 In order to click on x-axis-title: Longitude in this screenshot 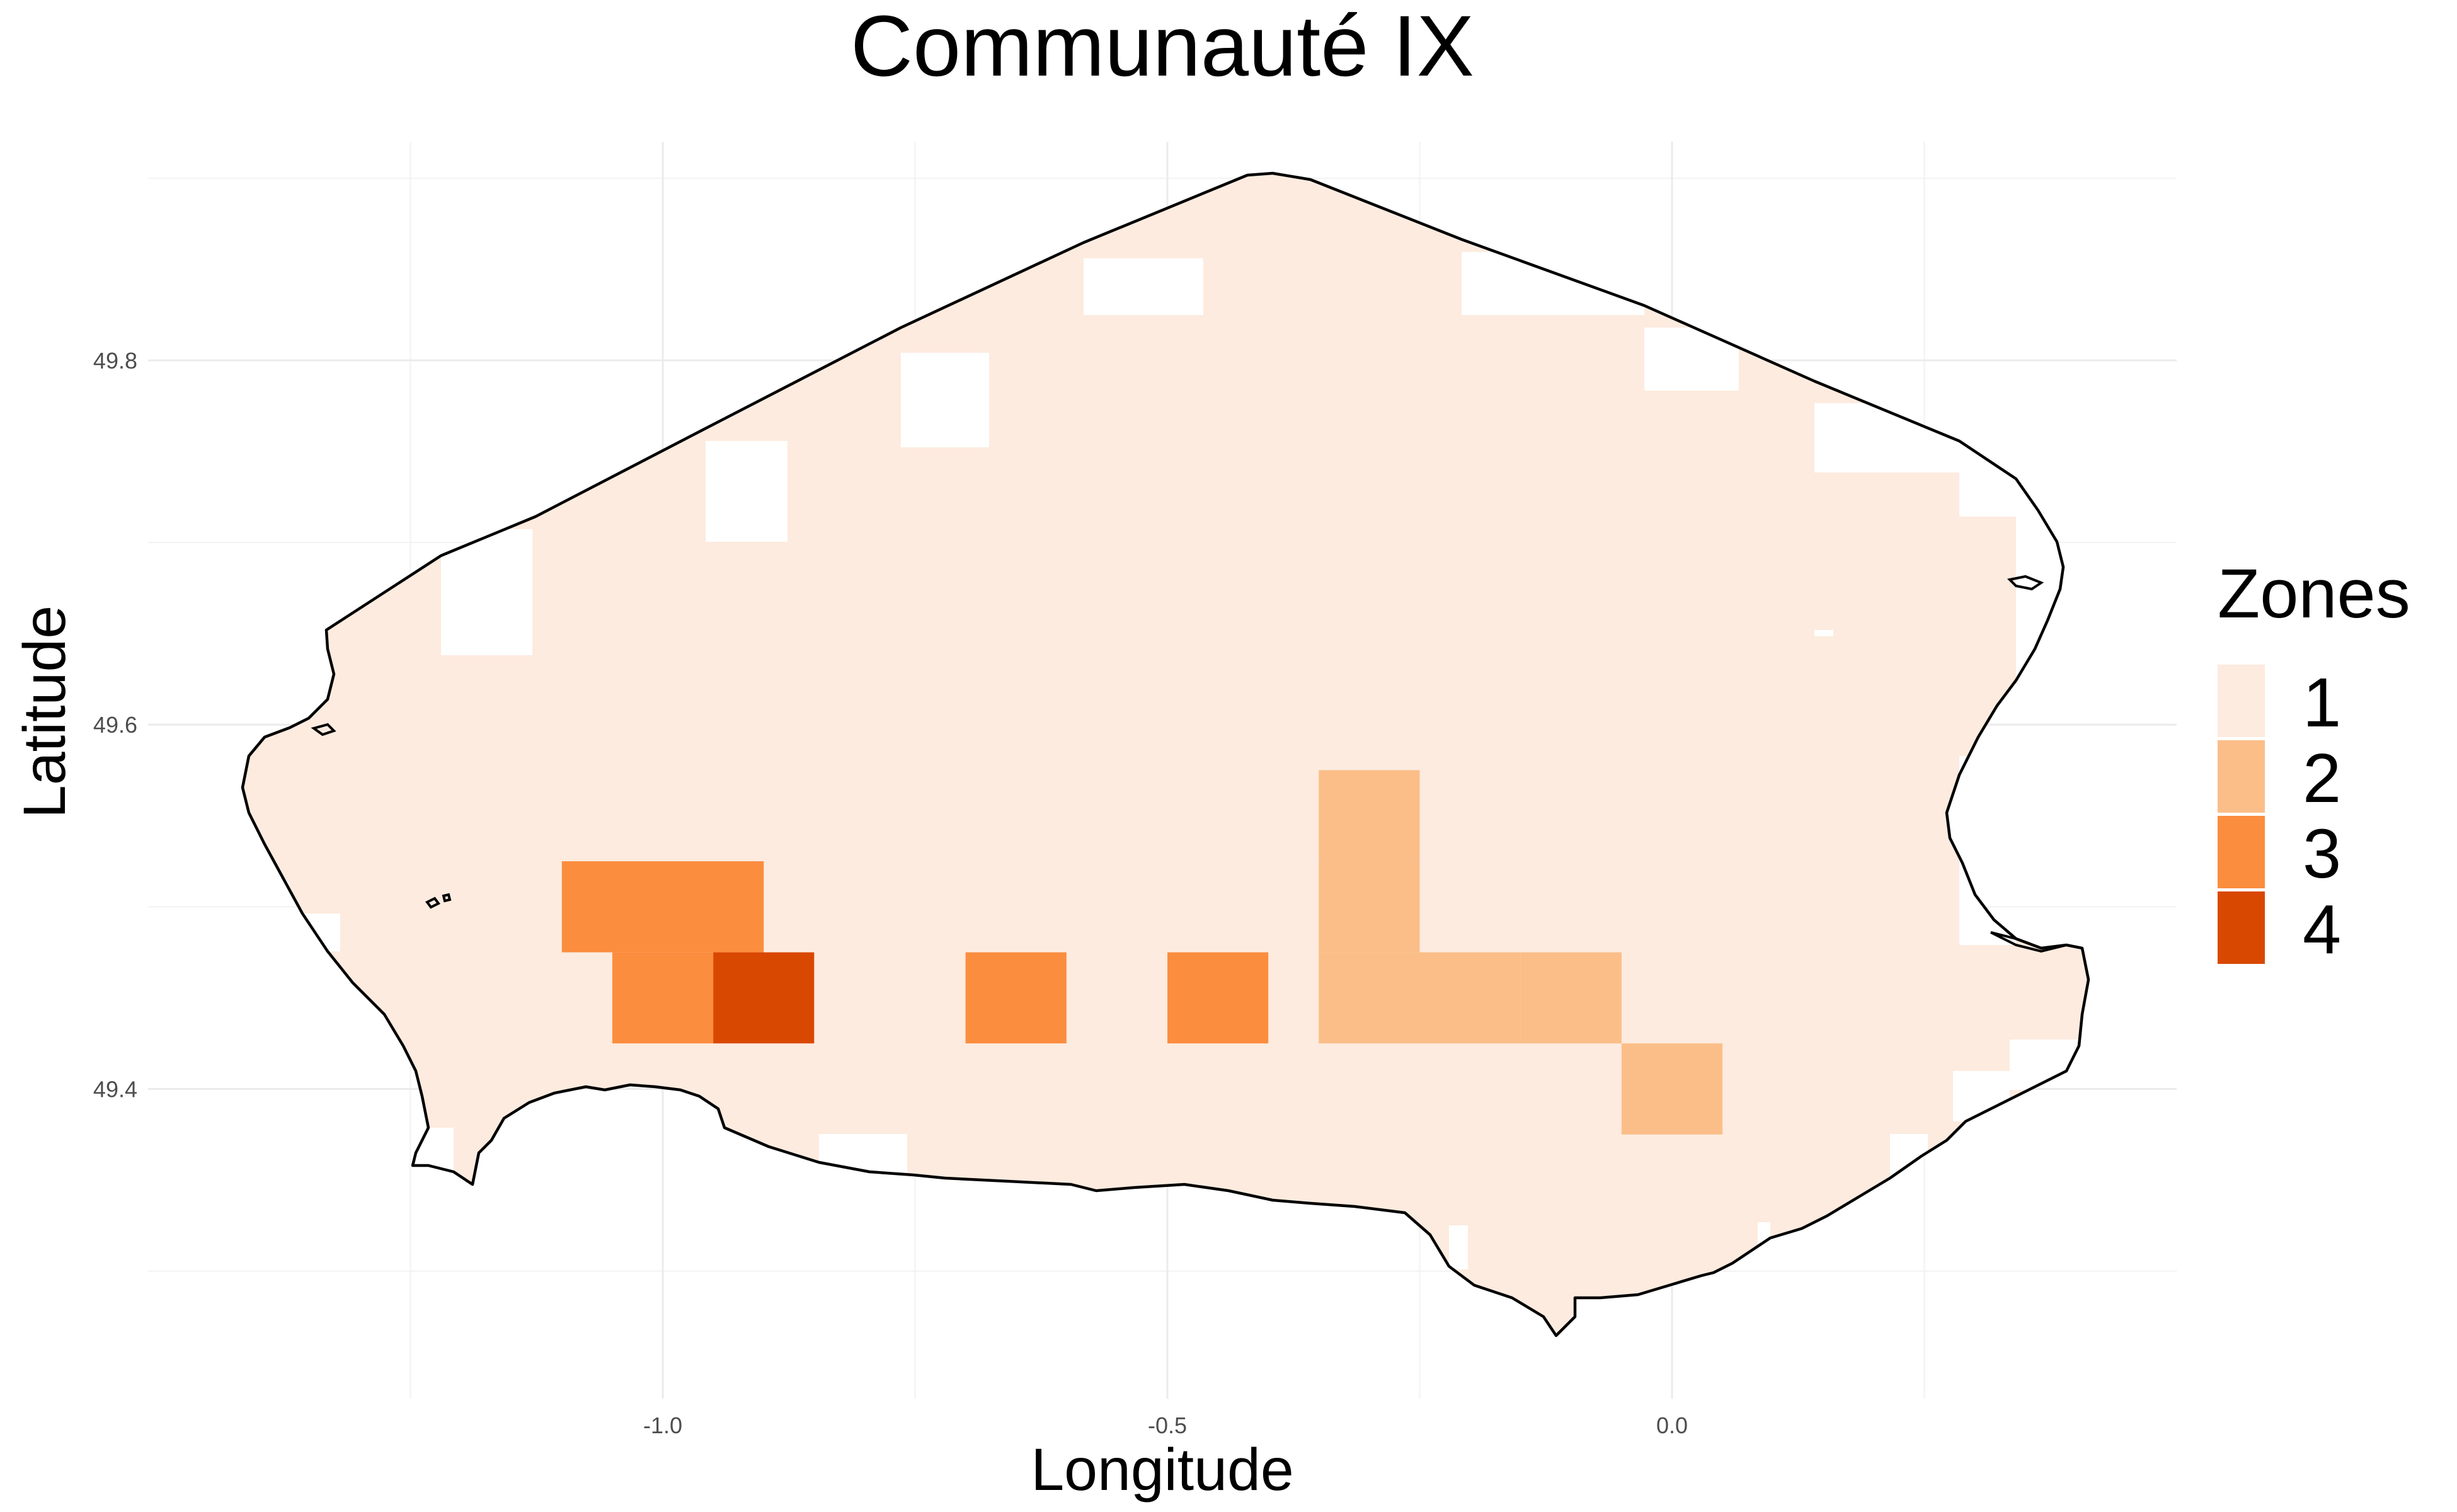, I will do `click(1162, 1469)`.